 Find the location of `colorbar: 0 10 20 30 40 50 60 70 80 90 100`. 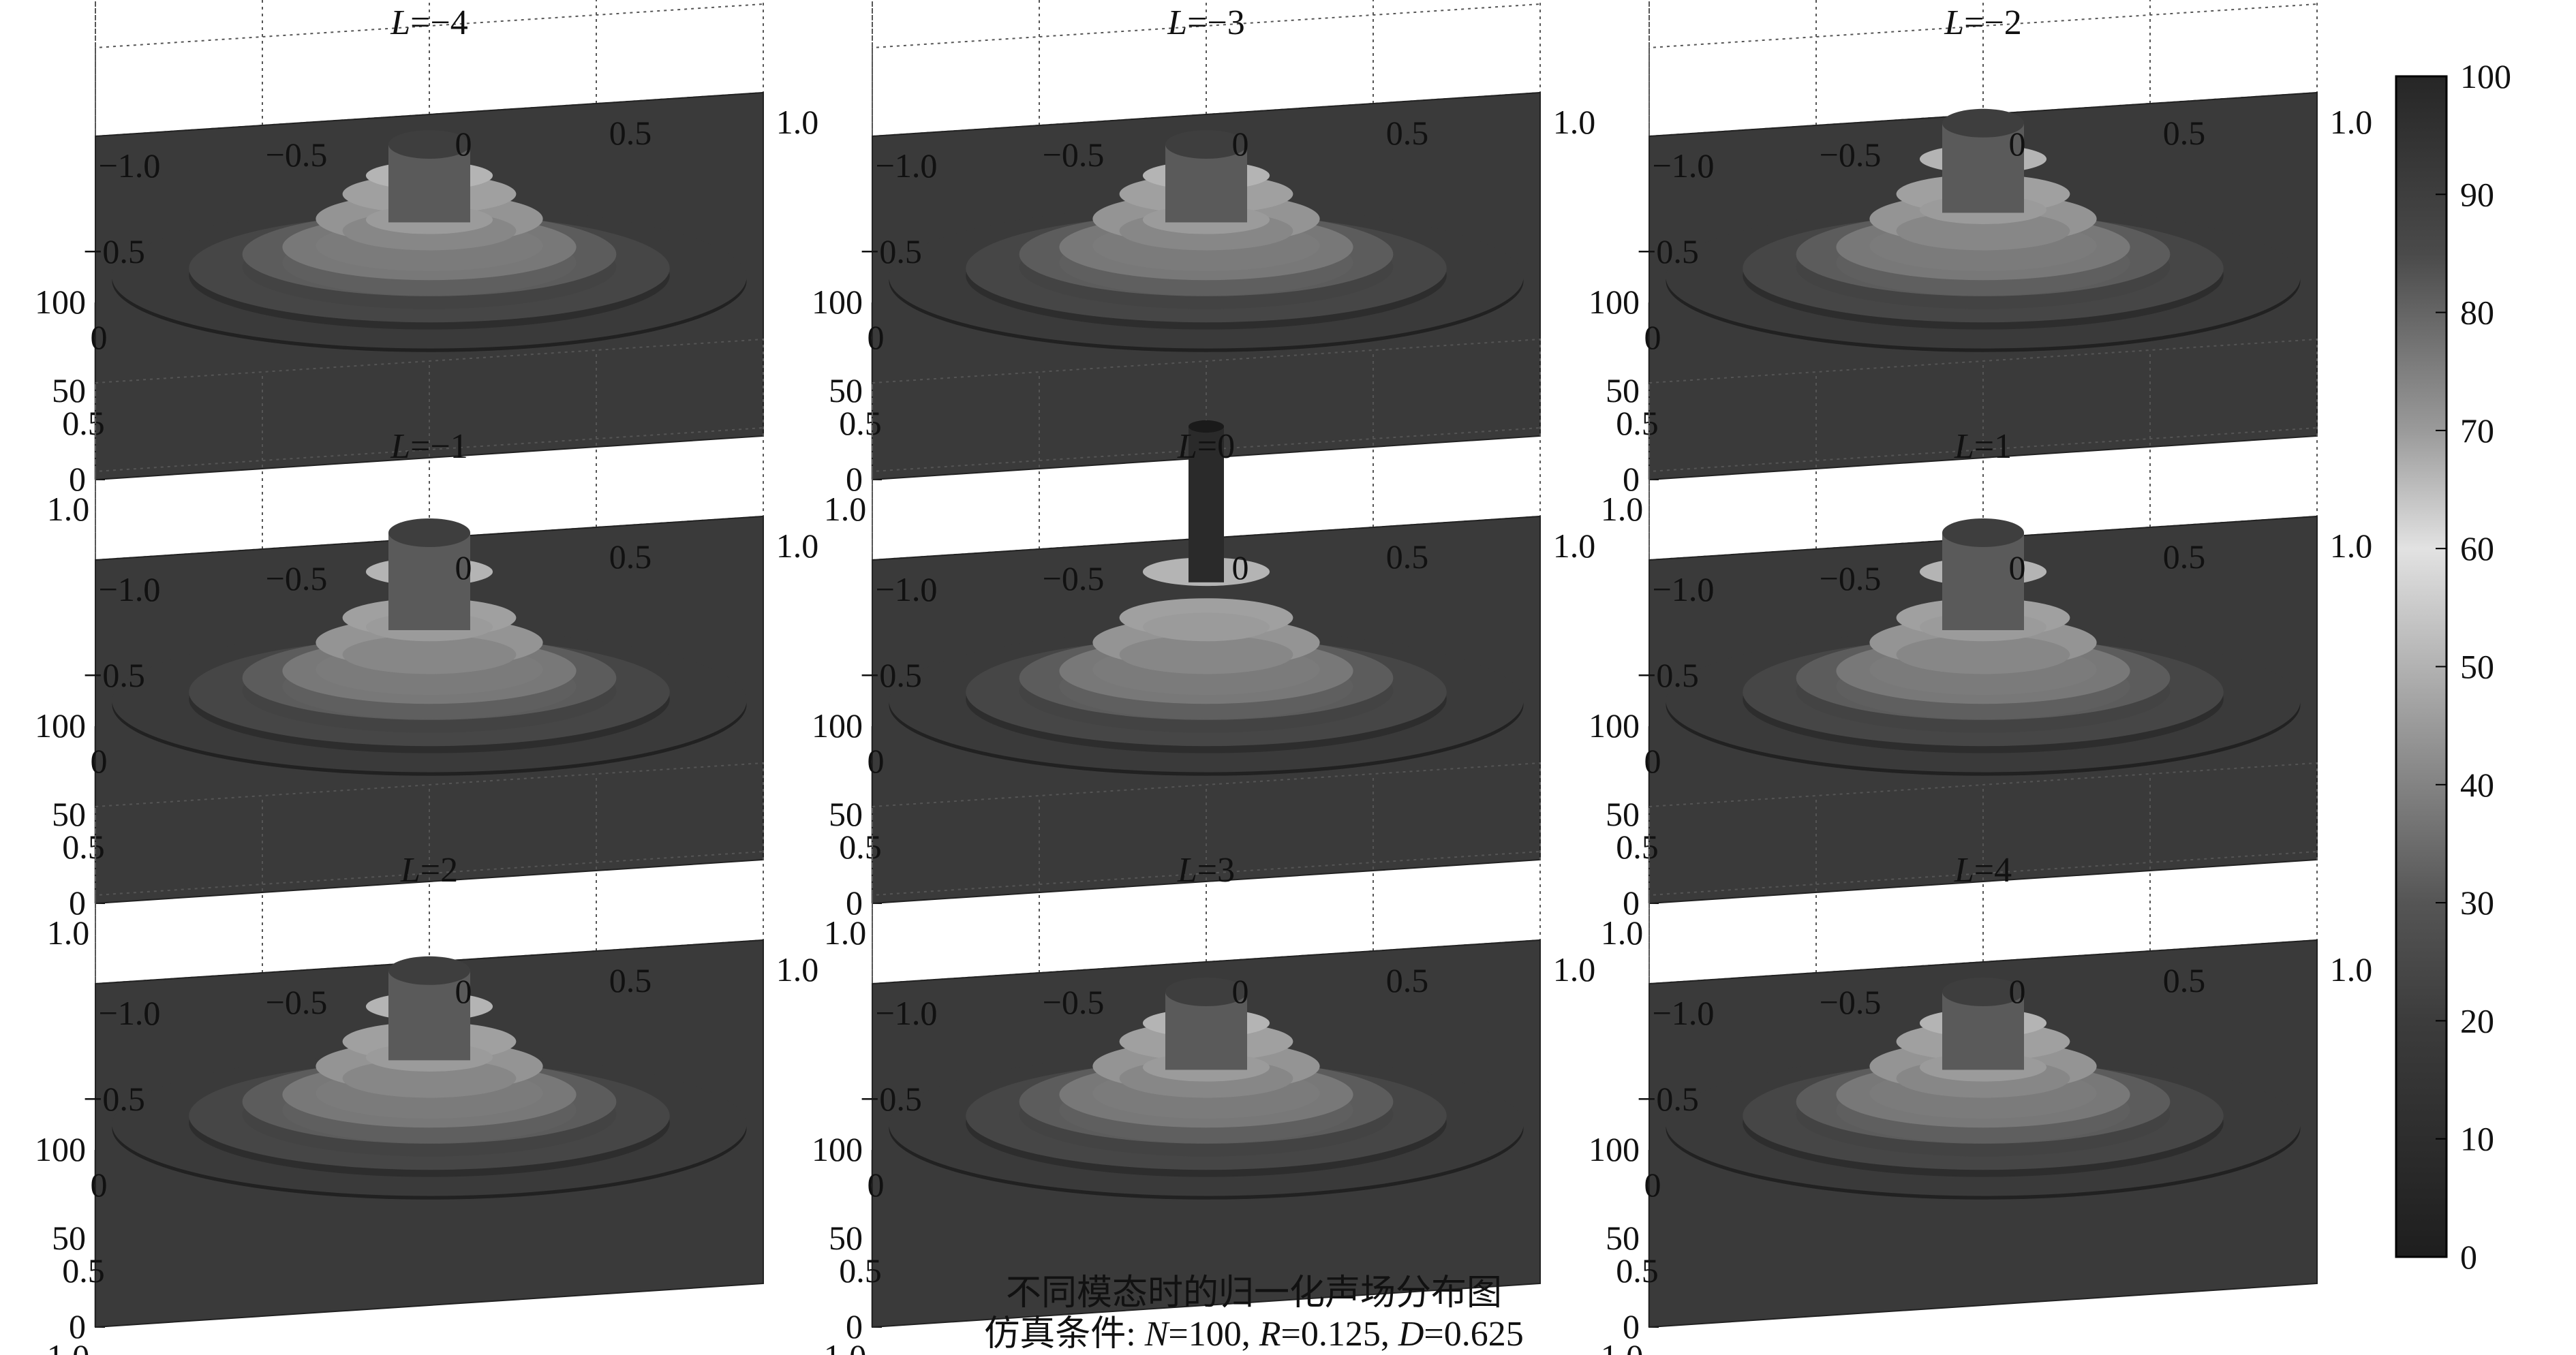

colorbar: 0 10 20 30 40 50 60 70 80 90 100 is located at coordinates (2453, 667).